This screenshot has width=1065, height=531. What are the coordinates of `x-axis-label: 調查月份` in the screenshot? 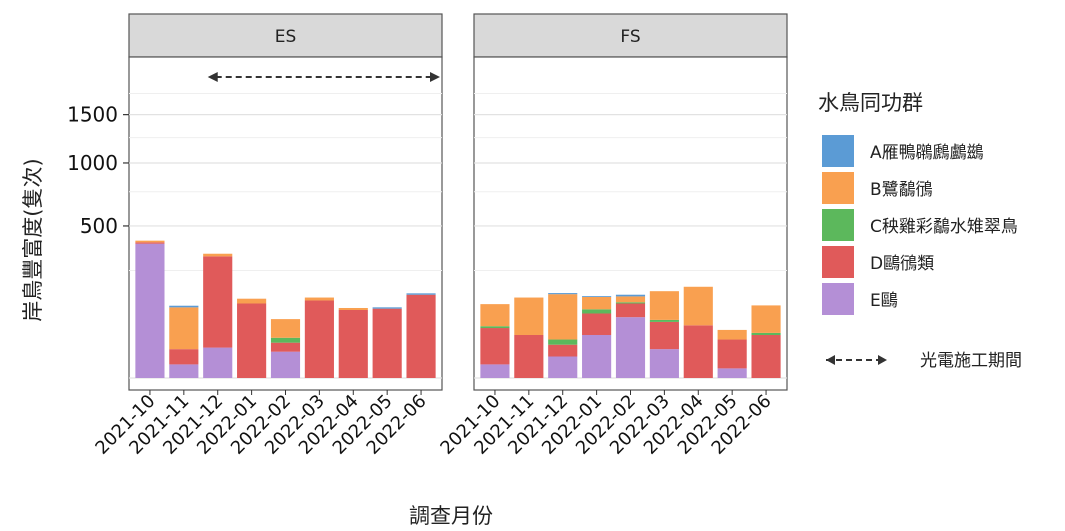 It's located at (451, 516).